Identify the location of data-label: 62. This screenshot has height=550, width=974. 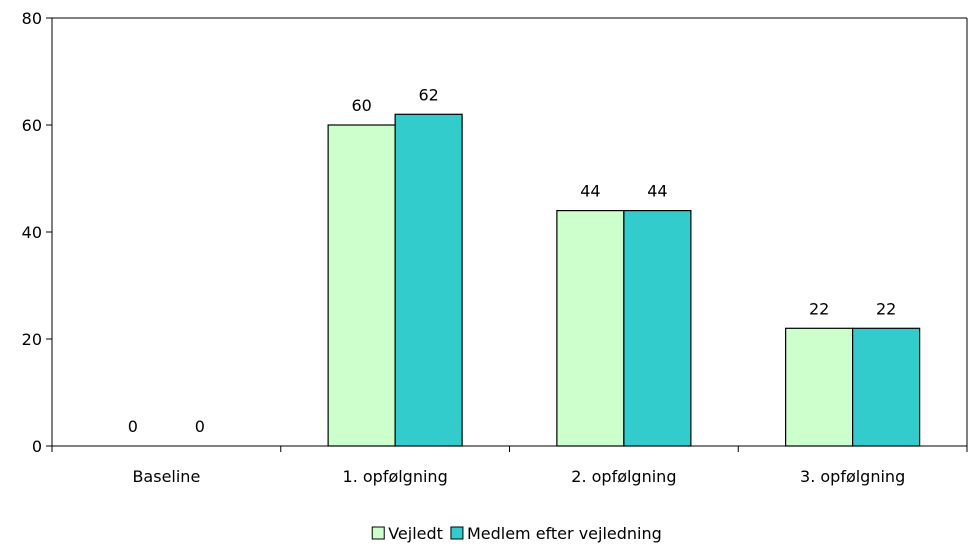
(428, 94).